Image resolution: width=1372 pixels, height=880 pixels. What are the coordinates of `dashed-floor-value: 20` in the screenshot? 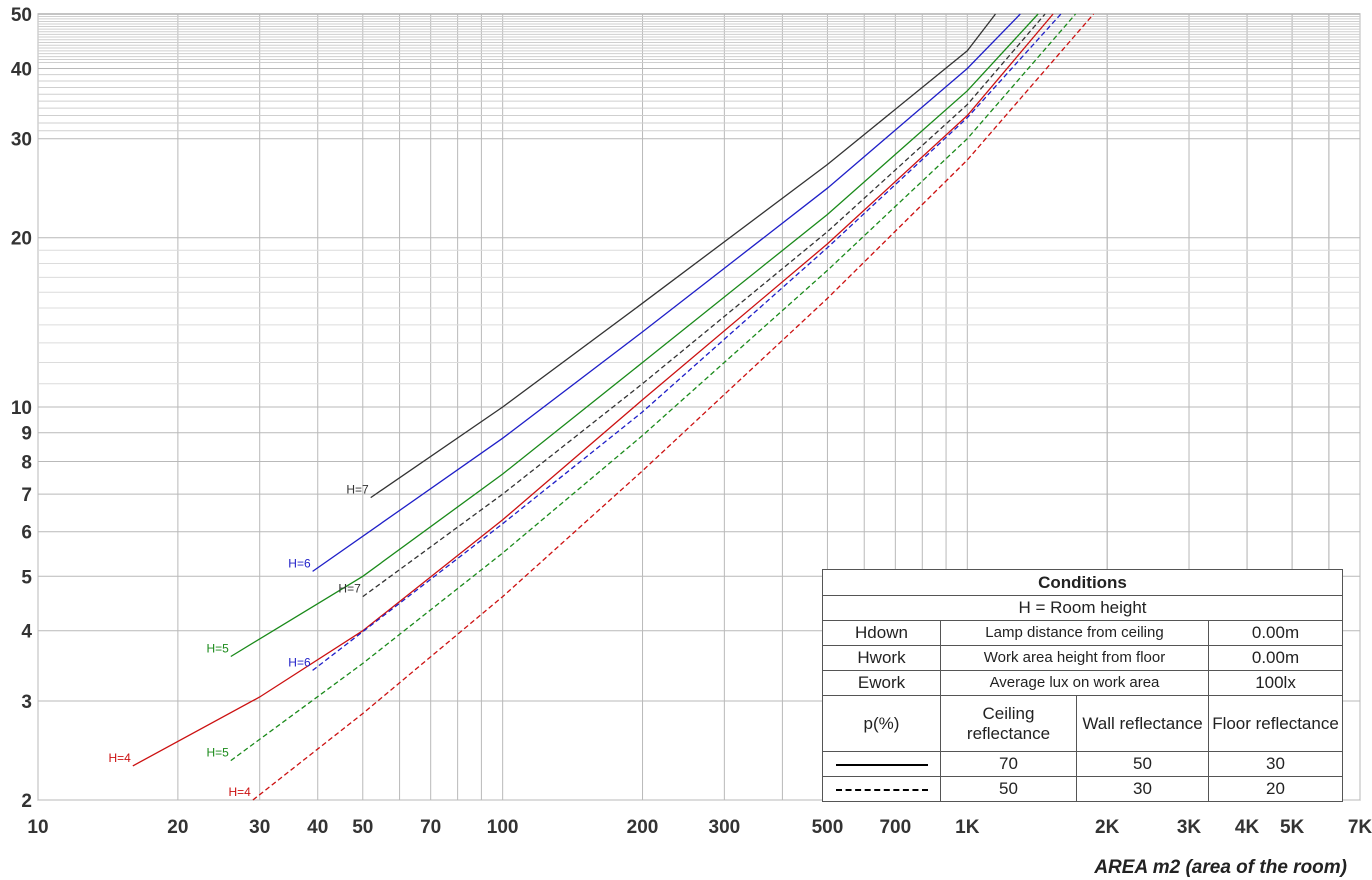 It's located at (1275, 789).